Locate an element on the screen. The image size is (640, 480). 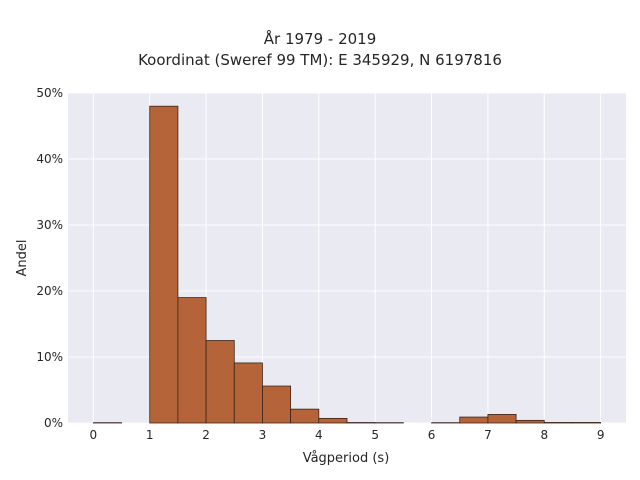
chart-title: År 1979 - 2019 is located at coordinates (320, 39).